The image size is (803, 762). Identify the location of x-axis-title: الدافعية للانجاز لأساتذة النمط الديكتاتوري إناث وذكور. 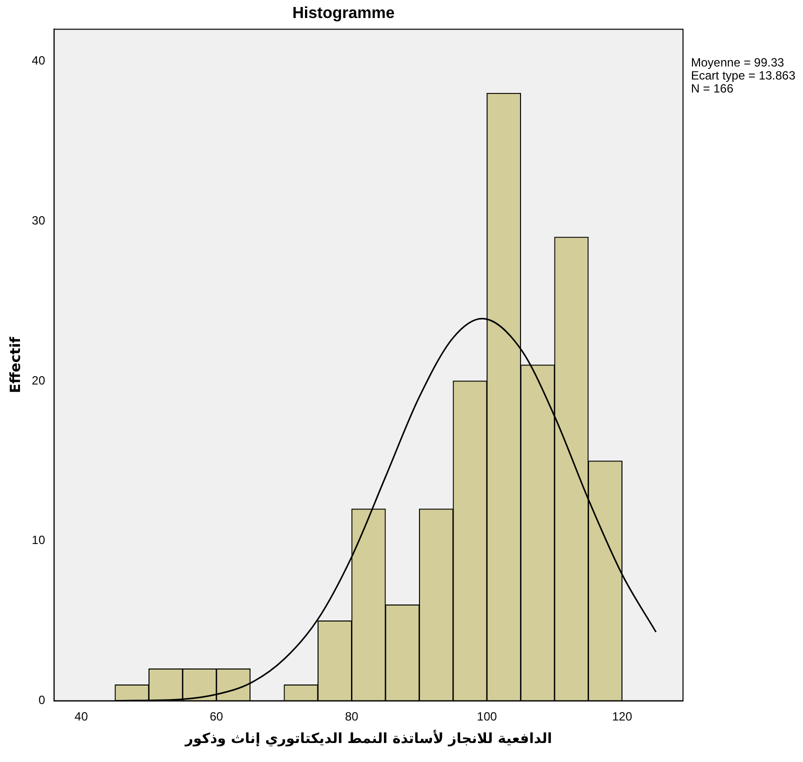
(368, 738).